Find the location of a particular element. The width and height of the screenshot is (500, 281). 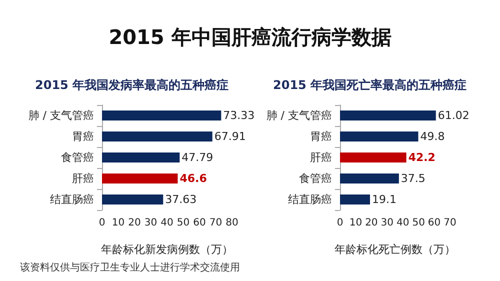

data-label: 46.6 is located at coordinates (194, 178).